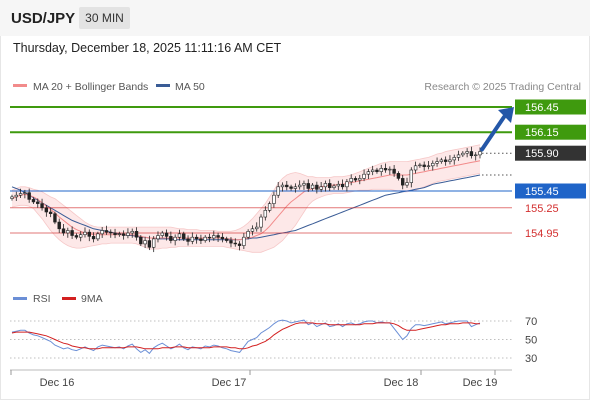 The height and width of the screenshot is (400, 590). What do you see at coordinates (542, 234) in the screenshot?
I see `level-label-support: 154.95` at bounding box center [542, 234].